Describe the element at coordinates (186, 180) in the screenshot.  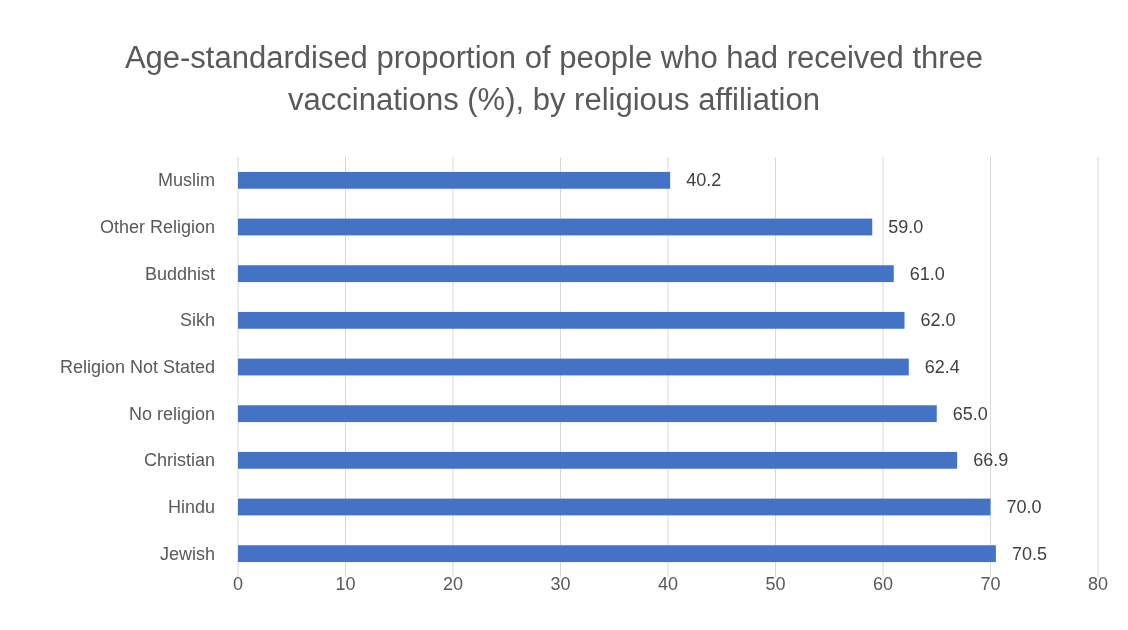
I see `y-tick-label: Muslim` at that location.